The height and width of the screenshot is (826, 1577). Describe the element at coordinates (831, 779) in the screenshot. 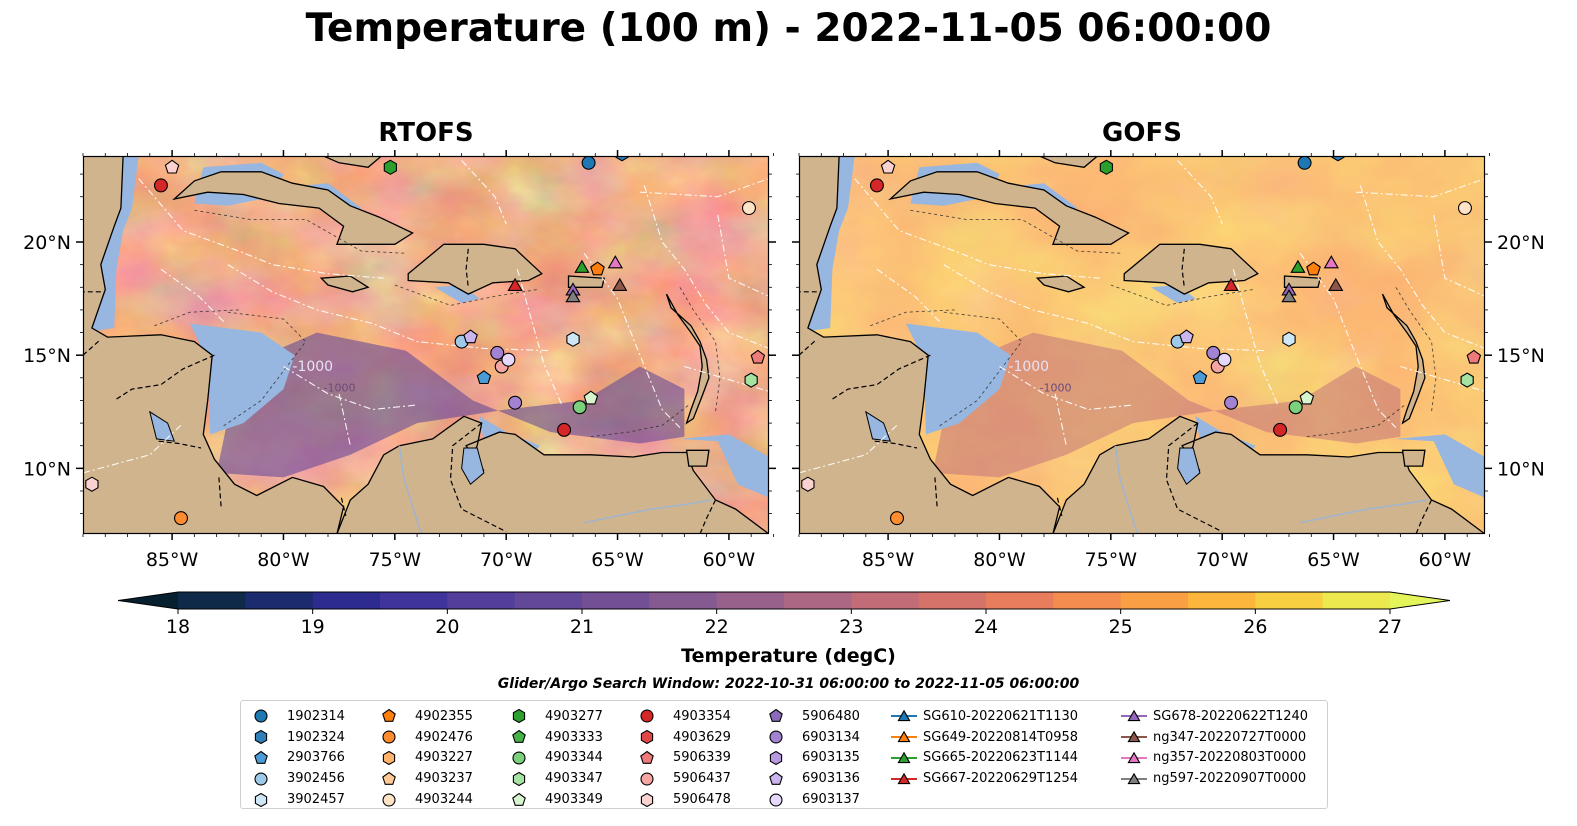

I see `legend-label: 6903136` at that location.